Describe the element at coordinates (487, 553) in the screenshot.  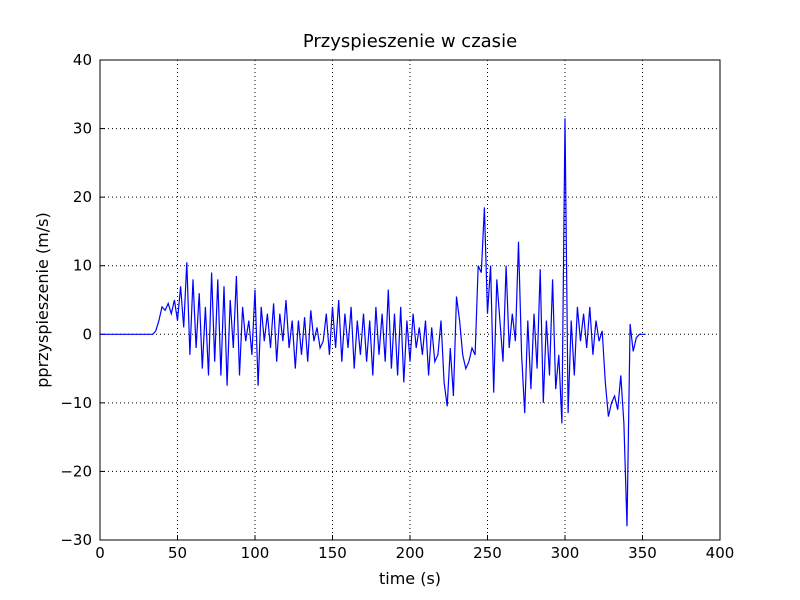
I see `x-tick-label: 250` at that location.